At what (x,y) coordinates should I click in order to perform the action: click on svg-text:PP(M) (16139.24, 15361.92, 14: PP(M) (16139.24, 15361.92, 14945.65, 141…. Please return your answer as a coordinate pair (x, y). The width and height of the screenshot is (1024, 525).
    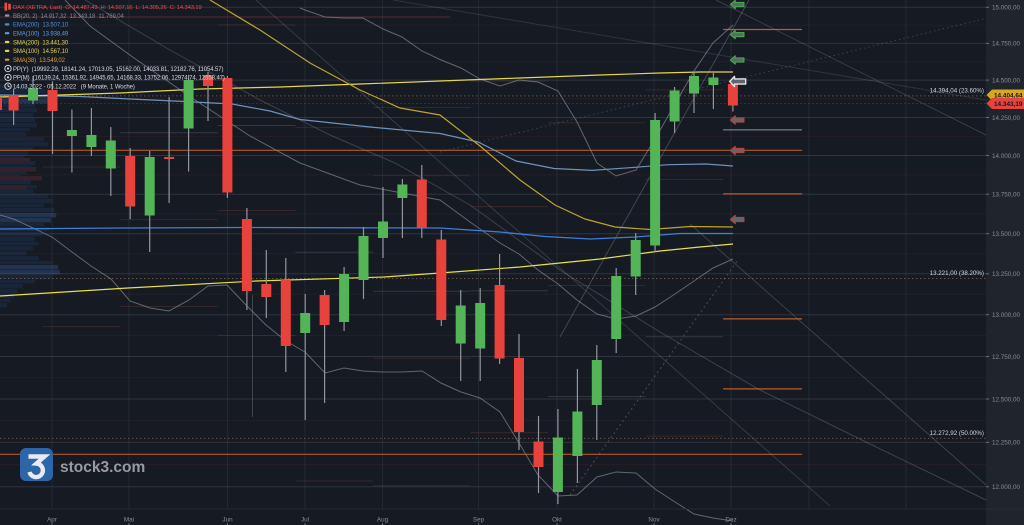
    Looking at the image, I should click on (119, 79).